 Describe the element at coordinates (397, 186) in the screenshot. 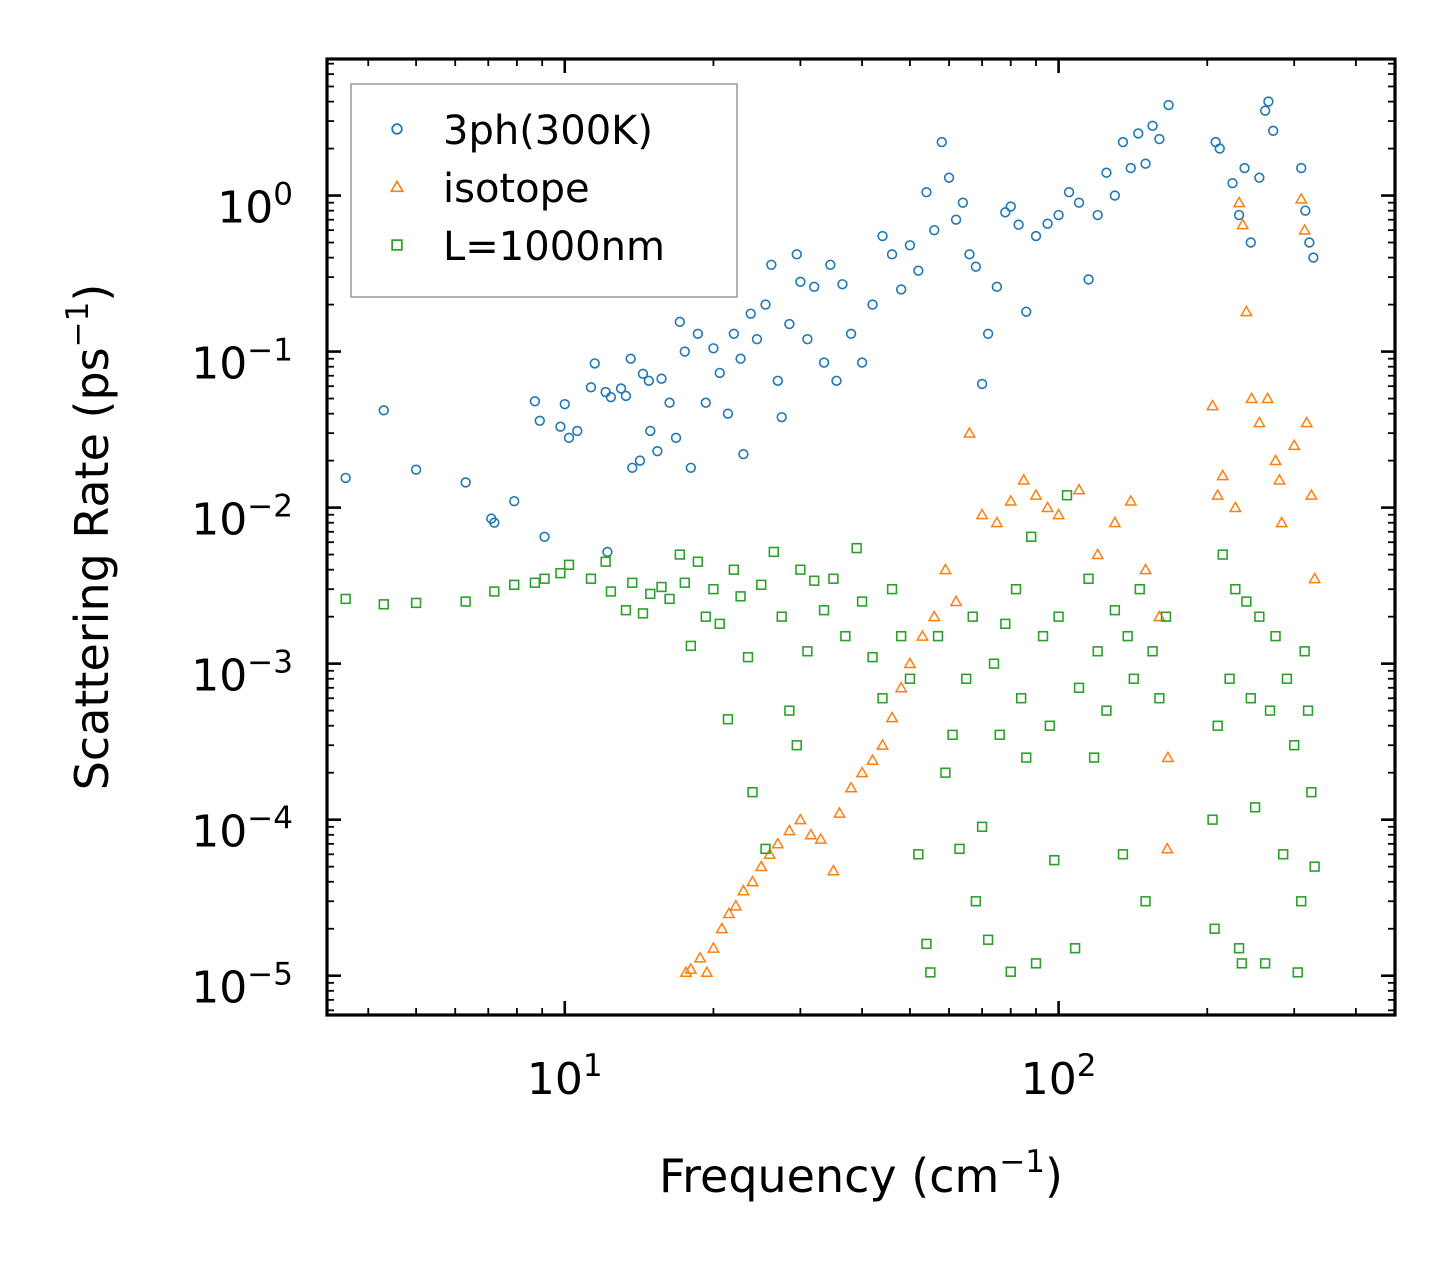

I see `legend-marker` at that location.